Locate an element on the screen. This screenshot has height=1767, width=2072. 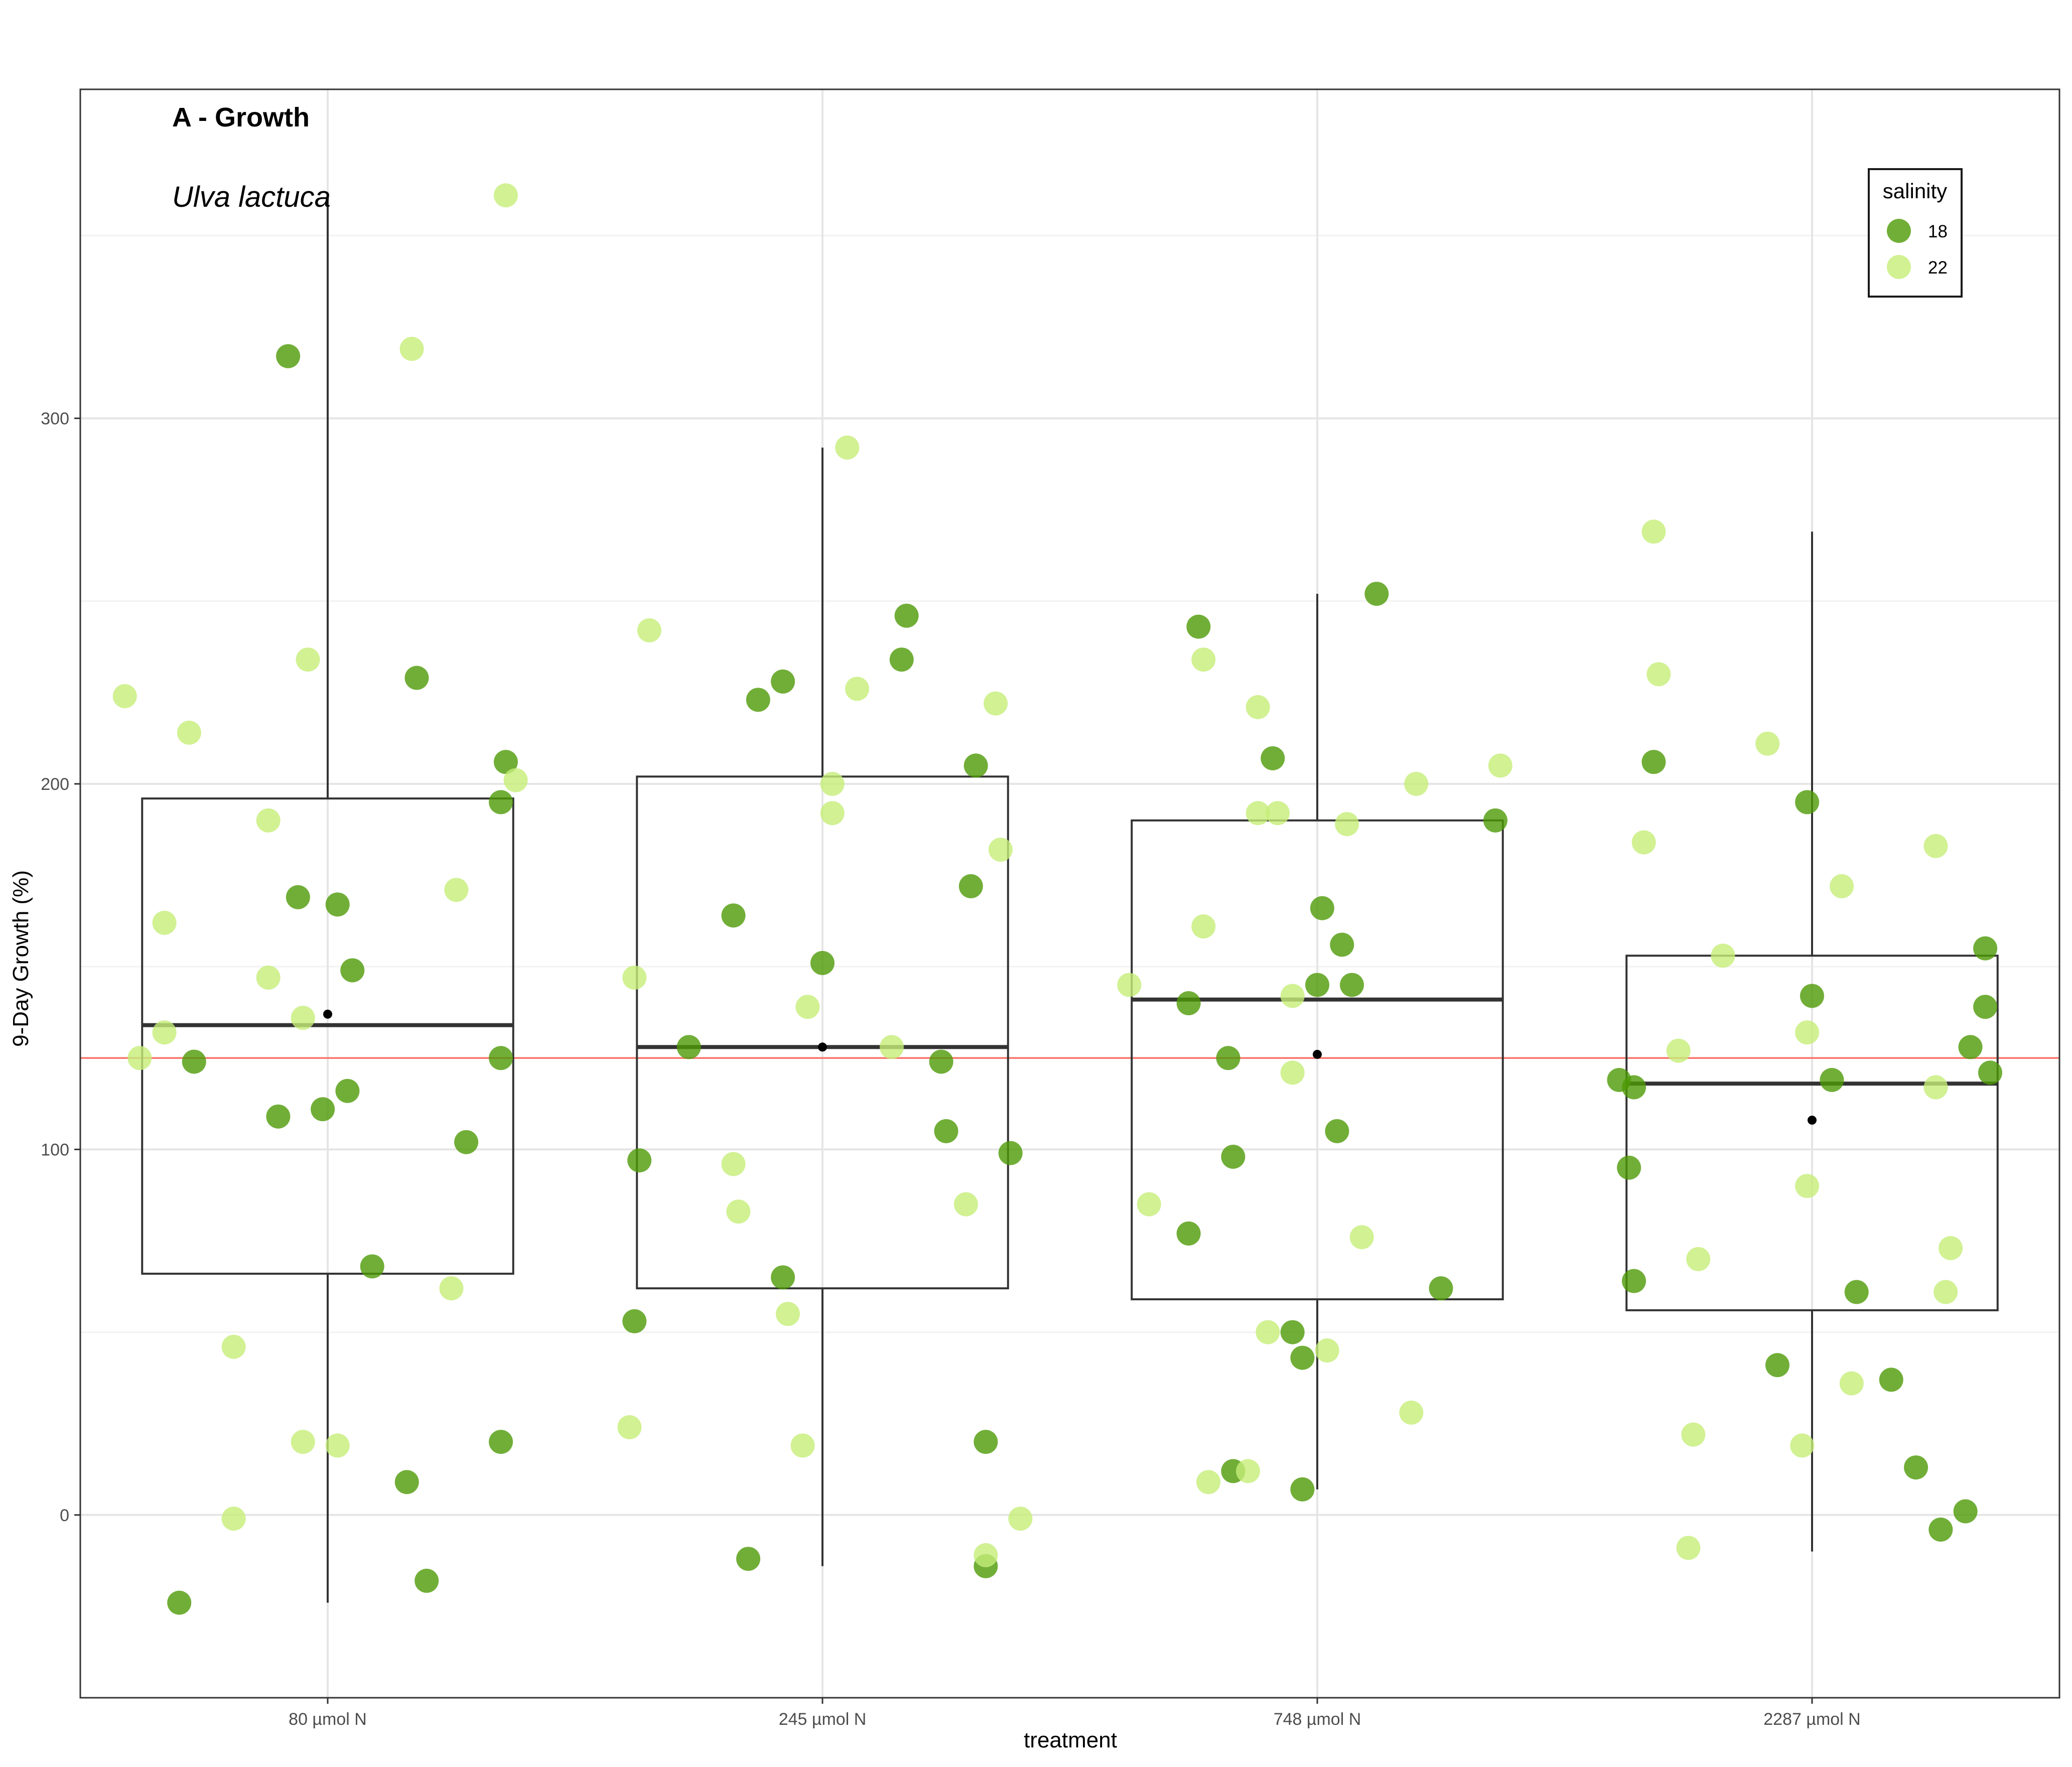
legend: salinity 18 22 is located at coordinates (1915, 233).